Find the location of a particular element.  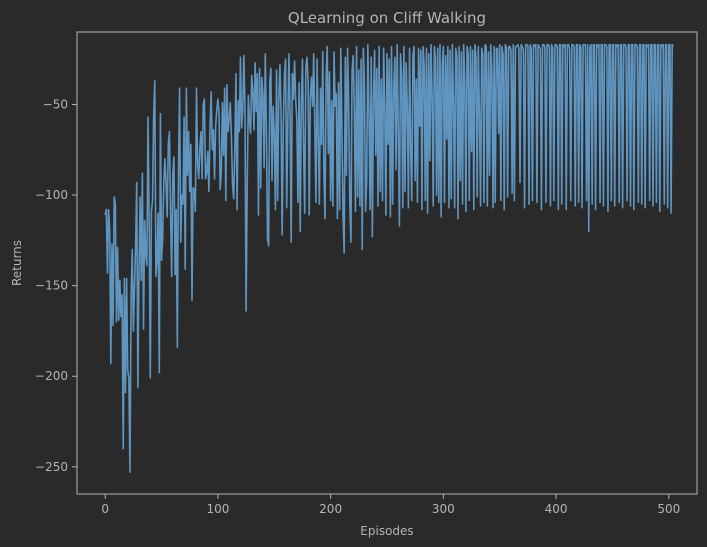

y-tick-label: −150 is located at coordinates (51, 286).